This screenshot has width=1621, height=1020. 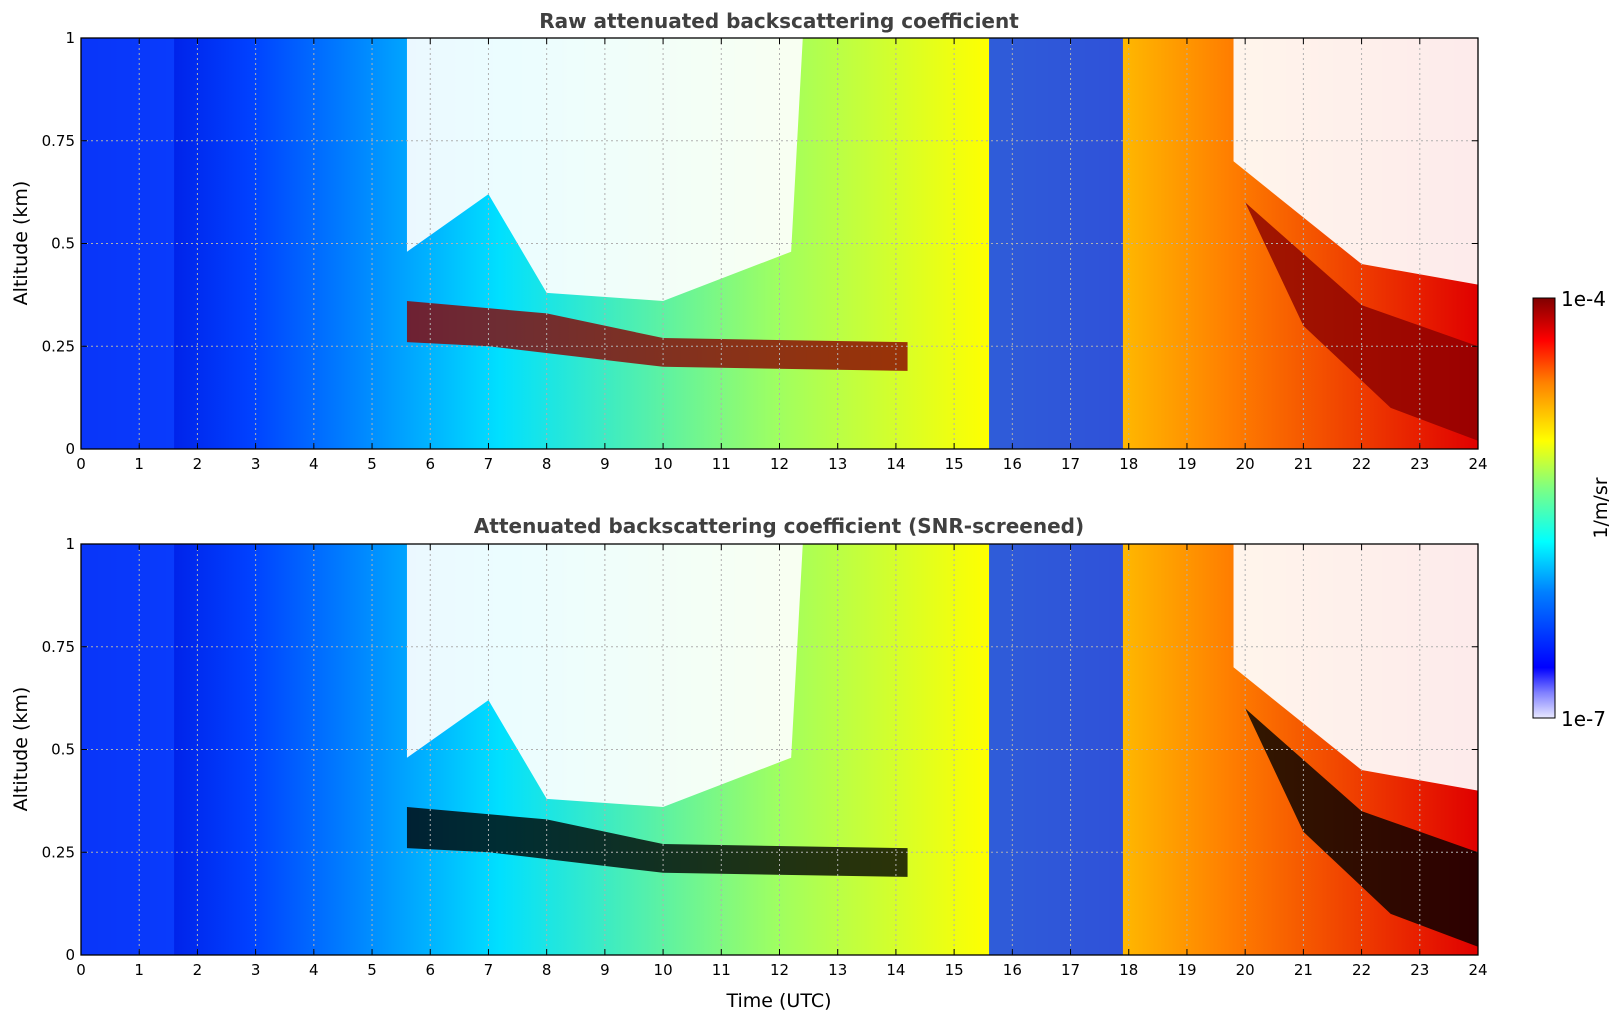 What do you see at coordinates (1583, 299) in the screenshot?
I see `colorbar-max-label: 1e-4` at bounding box center [1583, 299].